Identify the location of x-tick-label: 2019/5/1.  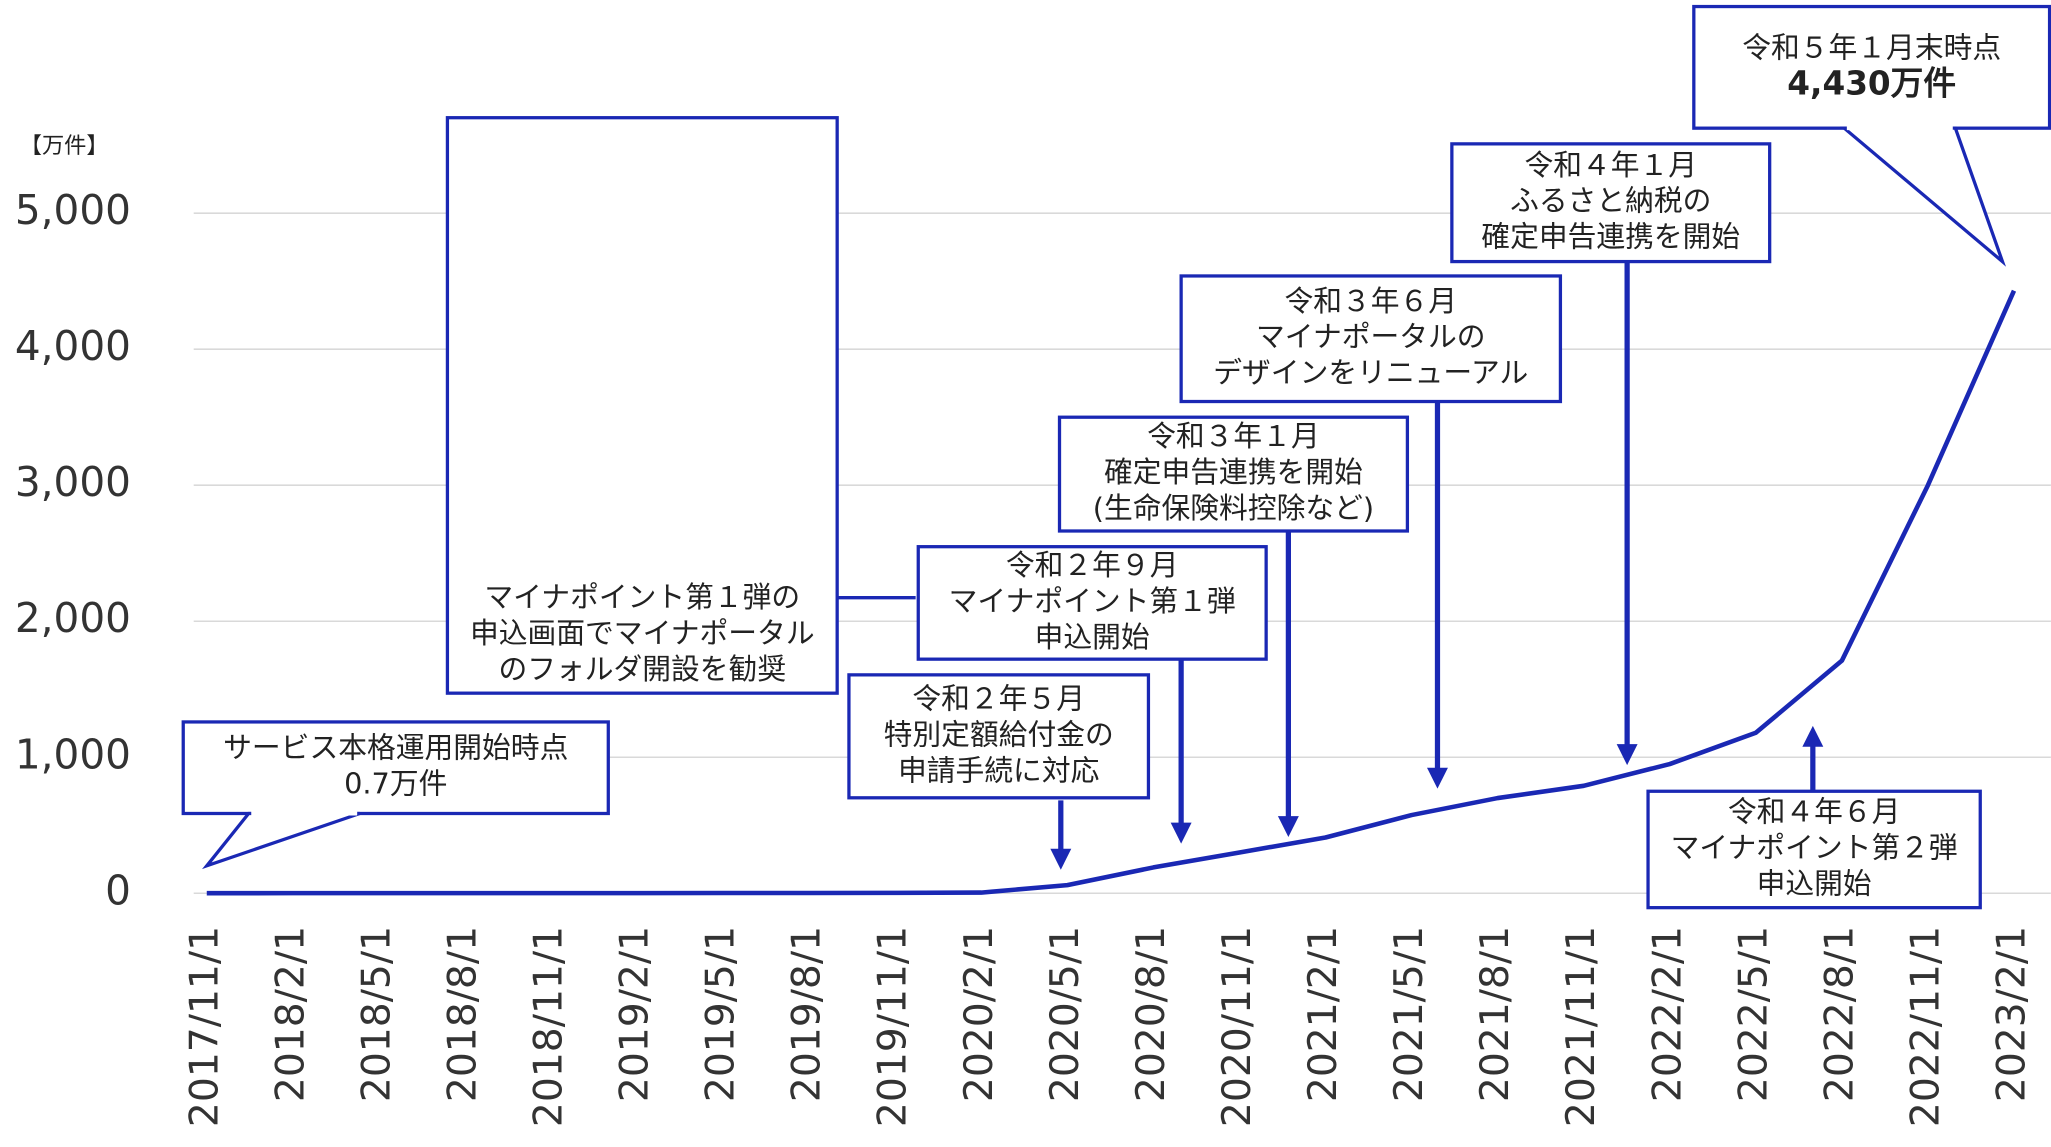
(721, 1014).